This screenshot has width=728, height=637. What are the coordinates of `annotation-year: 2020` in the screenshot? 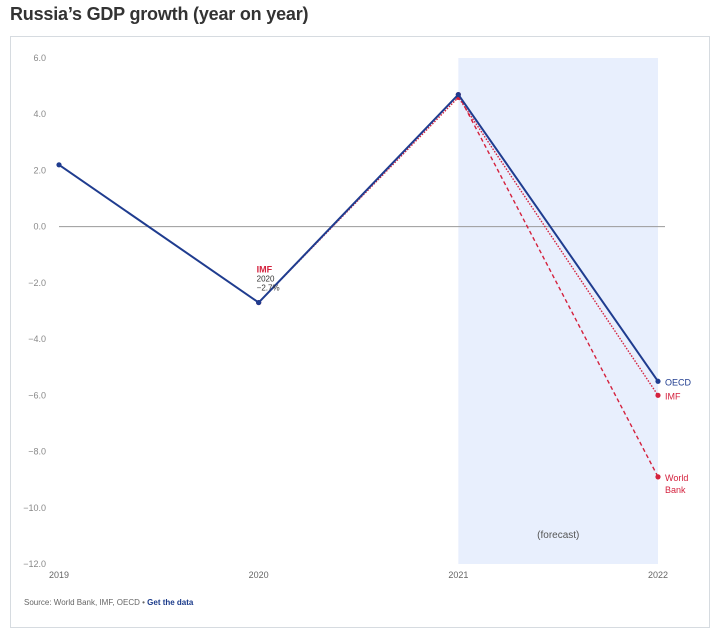 It's located at (266, 279).